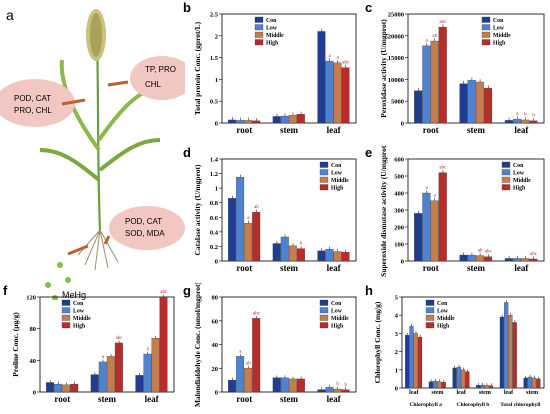  What do you see at coordinates (15, 344) in the screenshot?
I see `y-axis-label: Proline Conc. (µg/g)` at bounding box center [15, 344].